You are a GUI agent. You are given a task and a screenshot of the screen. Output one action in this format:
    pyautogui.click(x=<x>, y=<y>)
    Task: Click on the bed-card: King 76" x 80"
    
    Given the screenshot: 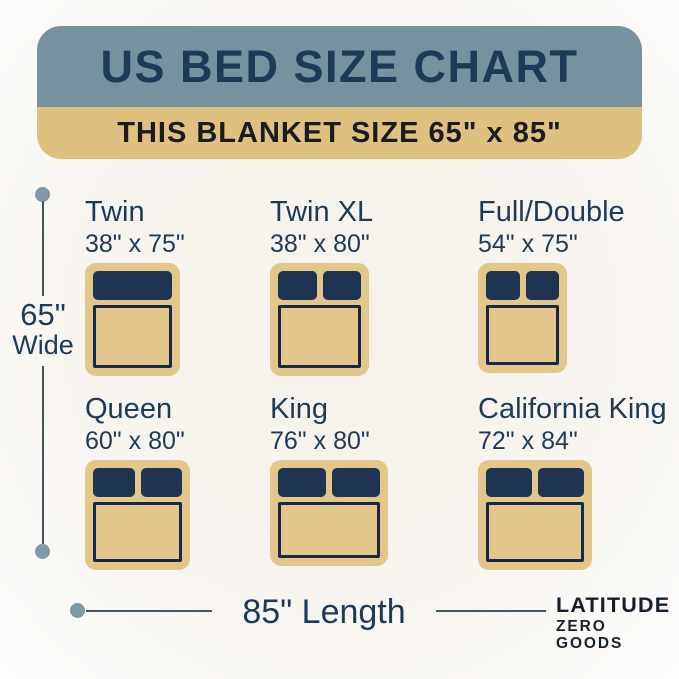 What is the action you would take?
    pyautogui.click(x=375, y=479)
    